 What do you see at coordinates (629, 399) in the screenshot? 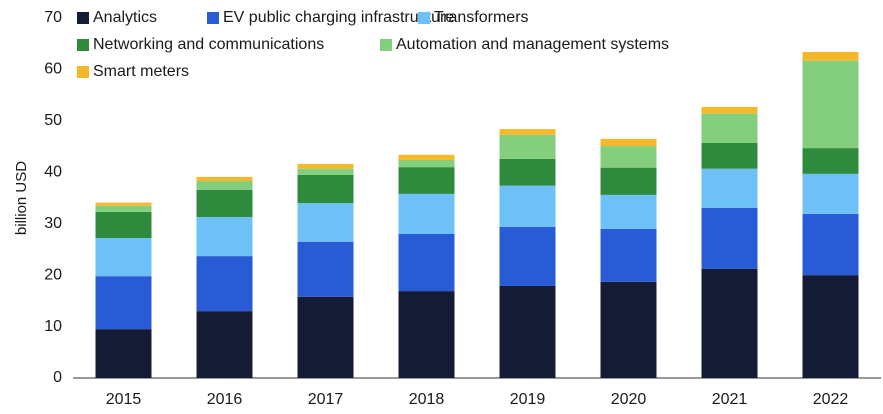
I see `x-tick-label: 2020` at bounding box center [629, 399].